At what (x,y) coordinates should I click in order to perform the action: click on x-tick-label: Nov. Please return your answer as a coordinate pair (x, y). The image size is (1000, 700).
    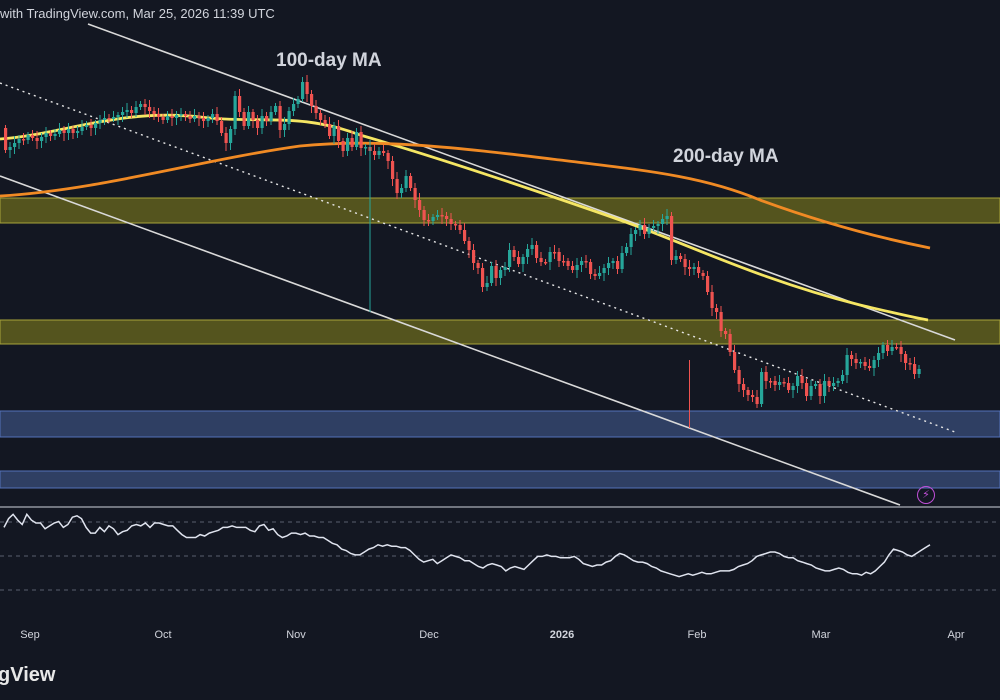
    Looking at the image, I should click on (296, 635).